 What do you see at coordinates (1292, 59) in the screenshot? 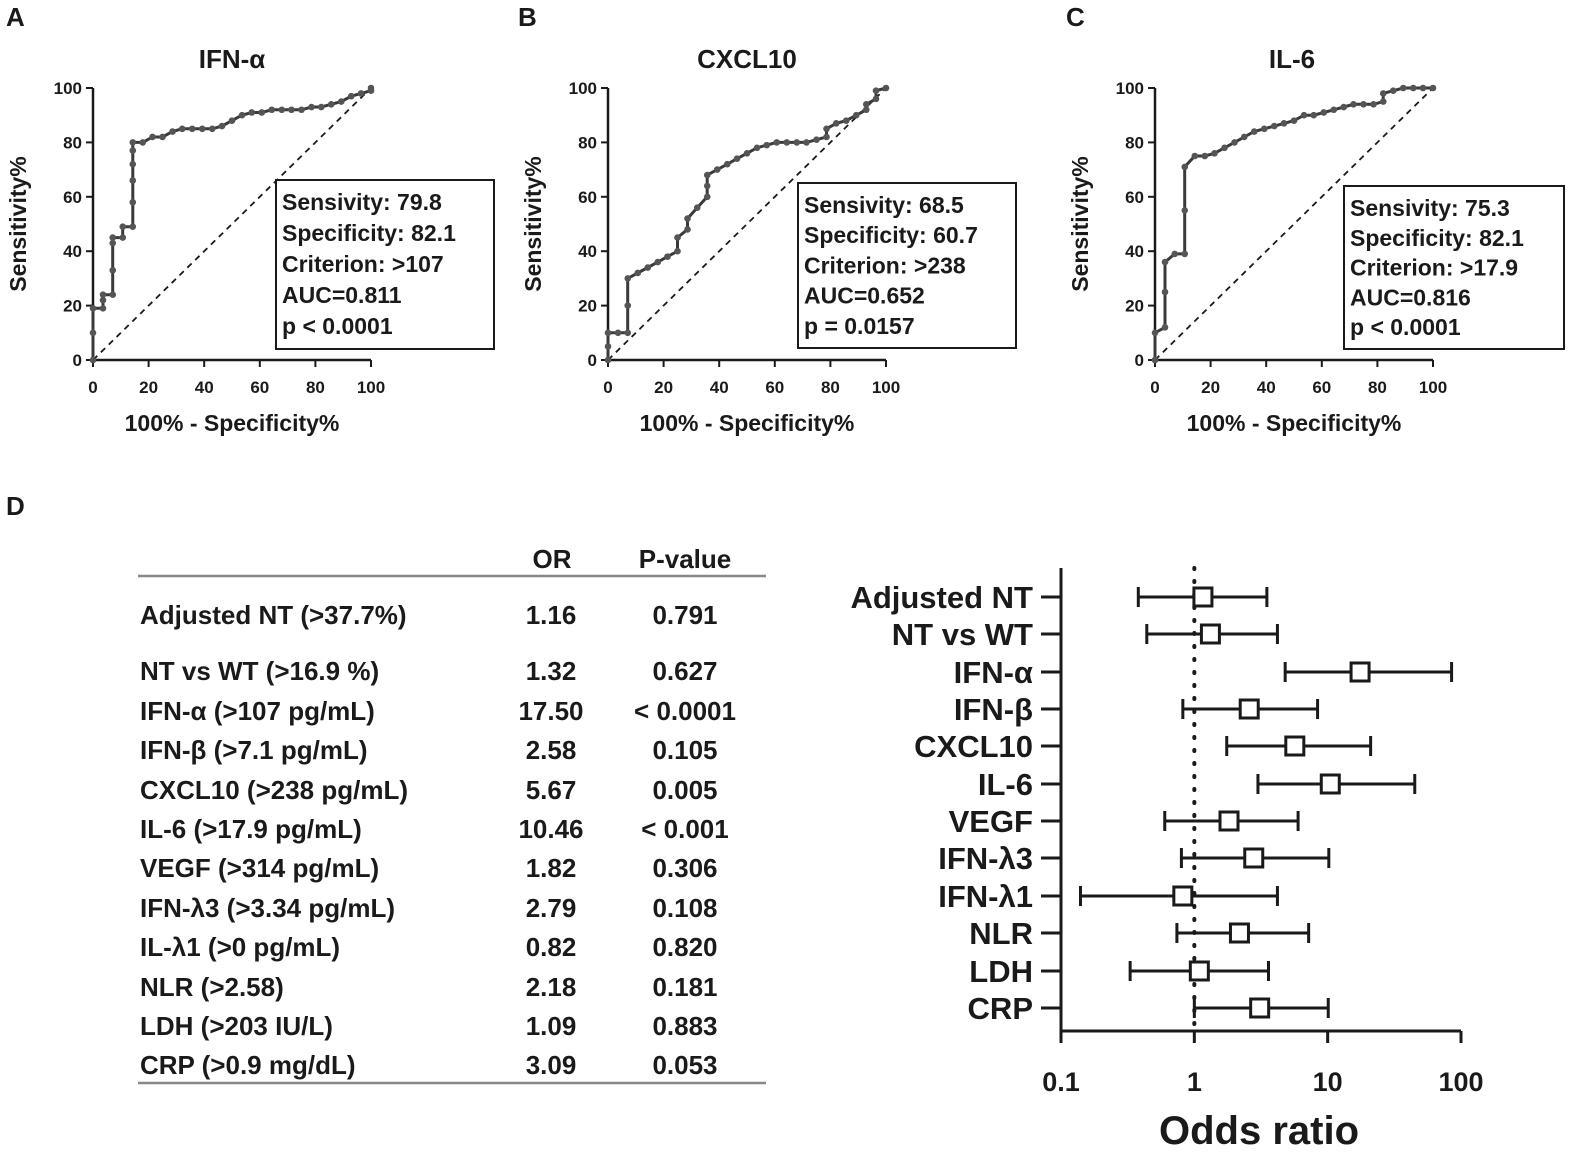
I see `chart-title: IL-6` at bounding box center [1292, 59].